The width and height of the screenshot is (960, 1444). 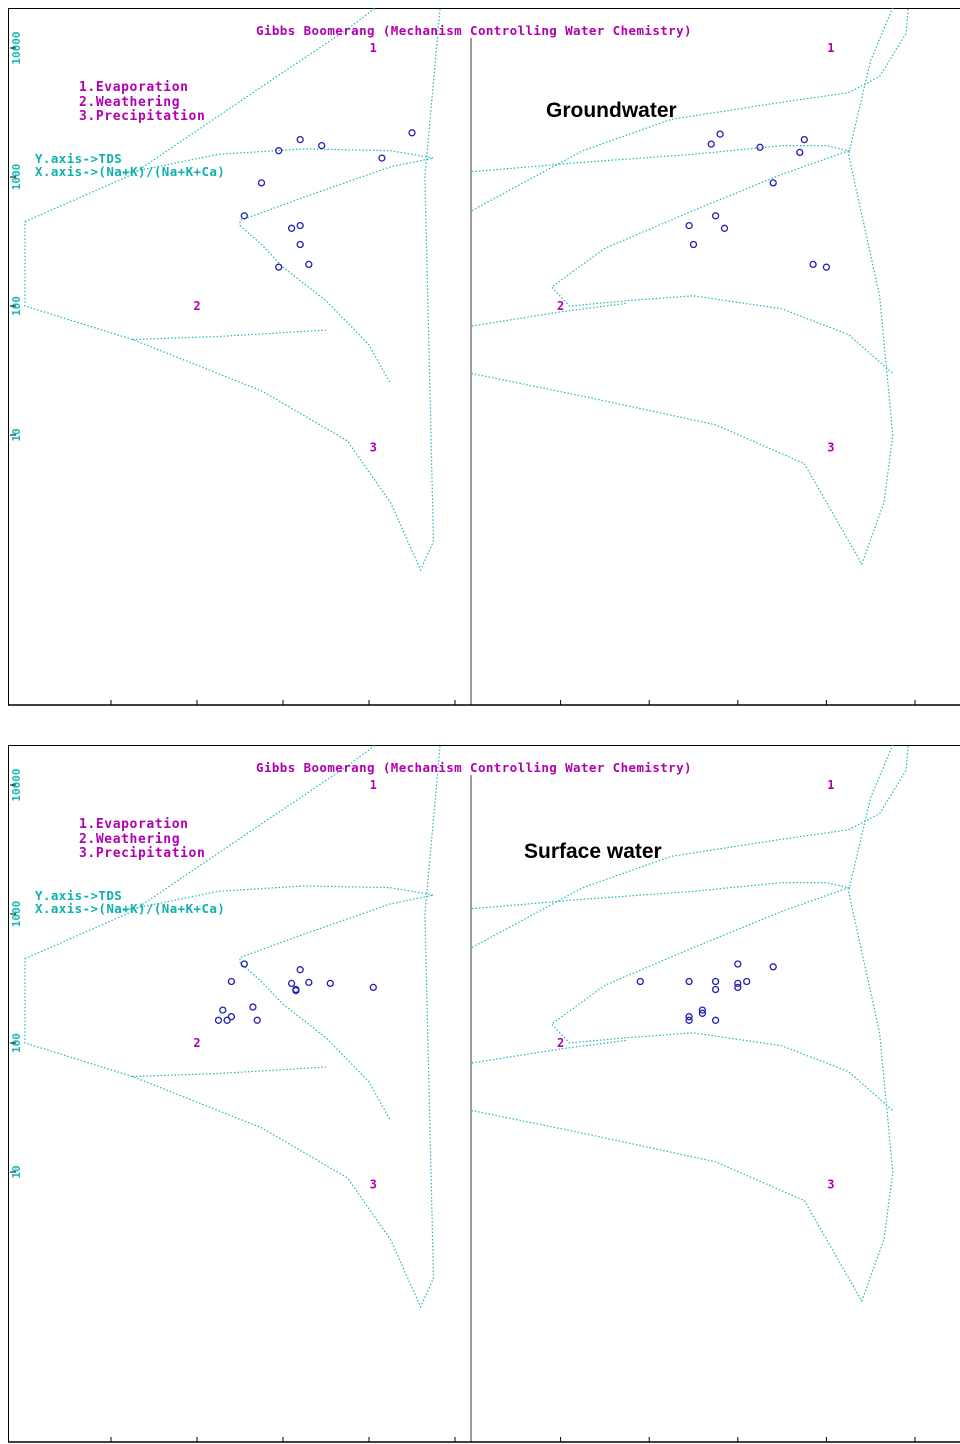 I want to click on chart-heading: Surface water, so click(x=593, y=852).